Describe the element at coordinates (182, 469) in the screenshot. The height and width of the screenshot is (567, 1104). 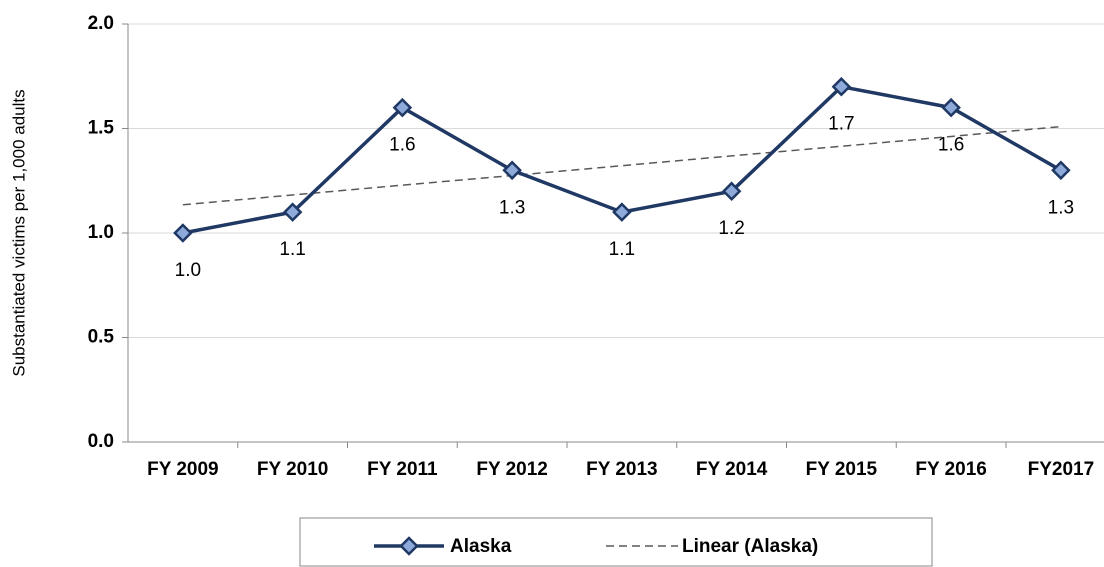
I see `x-tick-label: FY 2009` at that location.